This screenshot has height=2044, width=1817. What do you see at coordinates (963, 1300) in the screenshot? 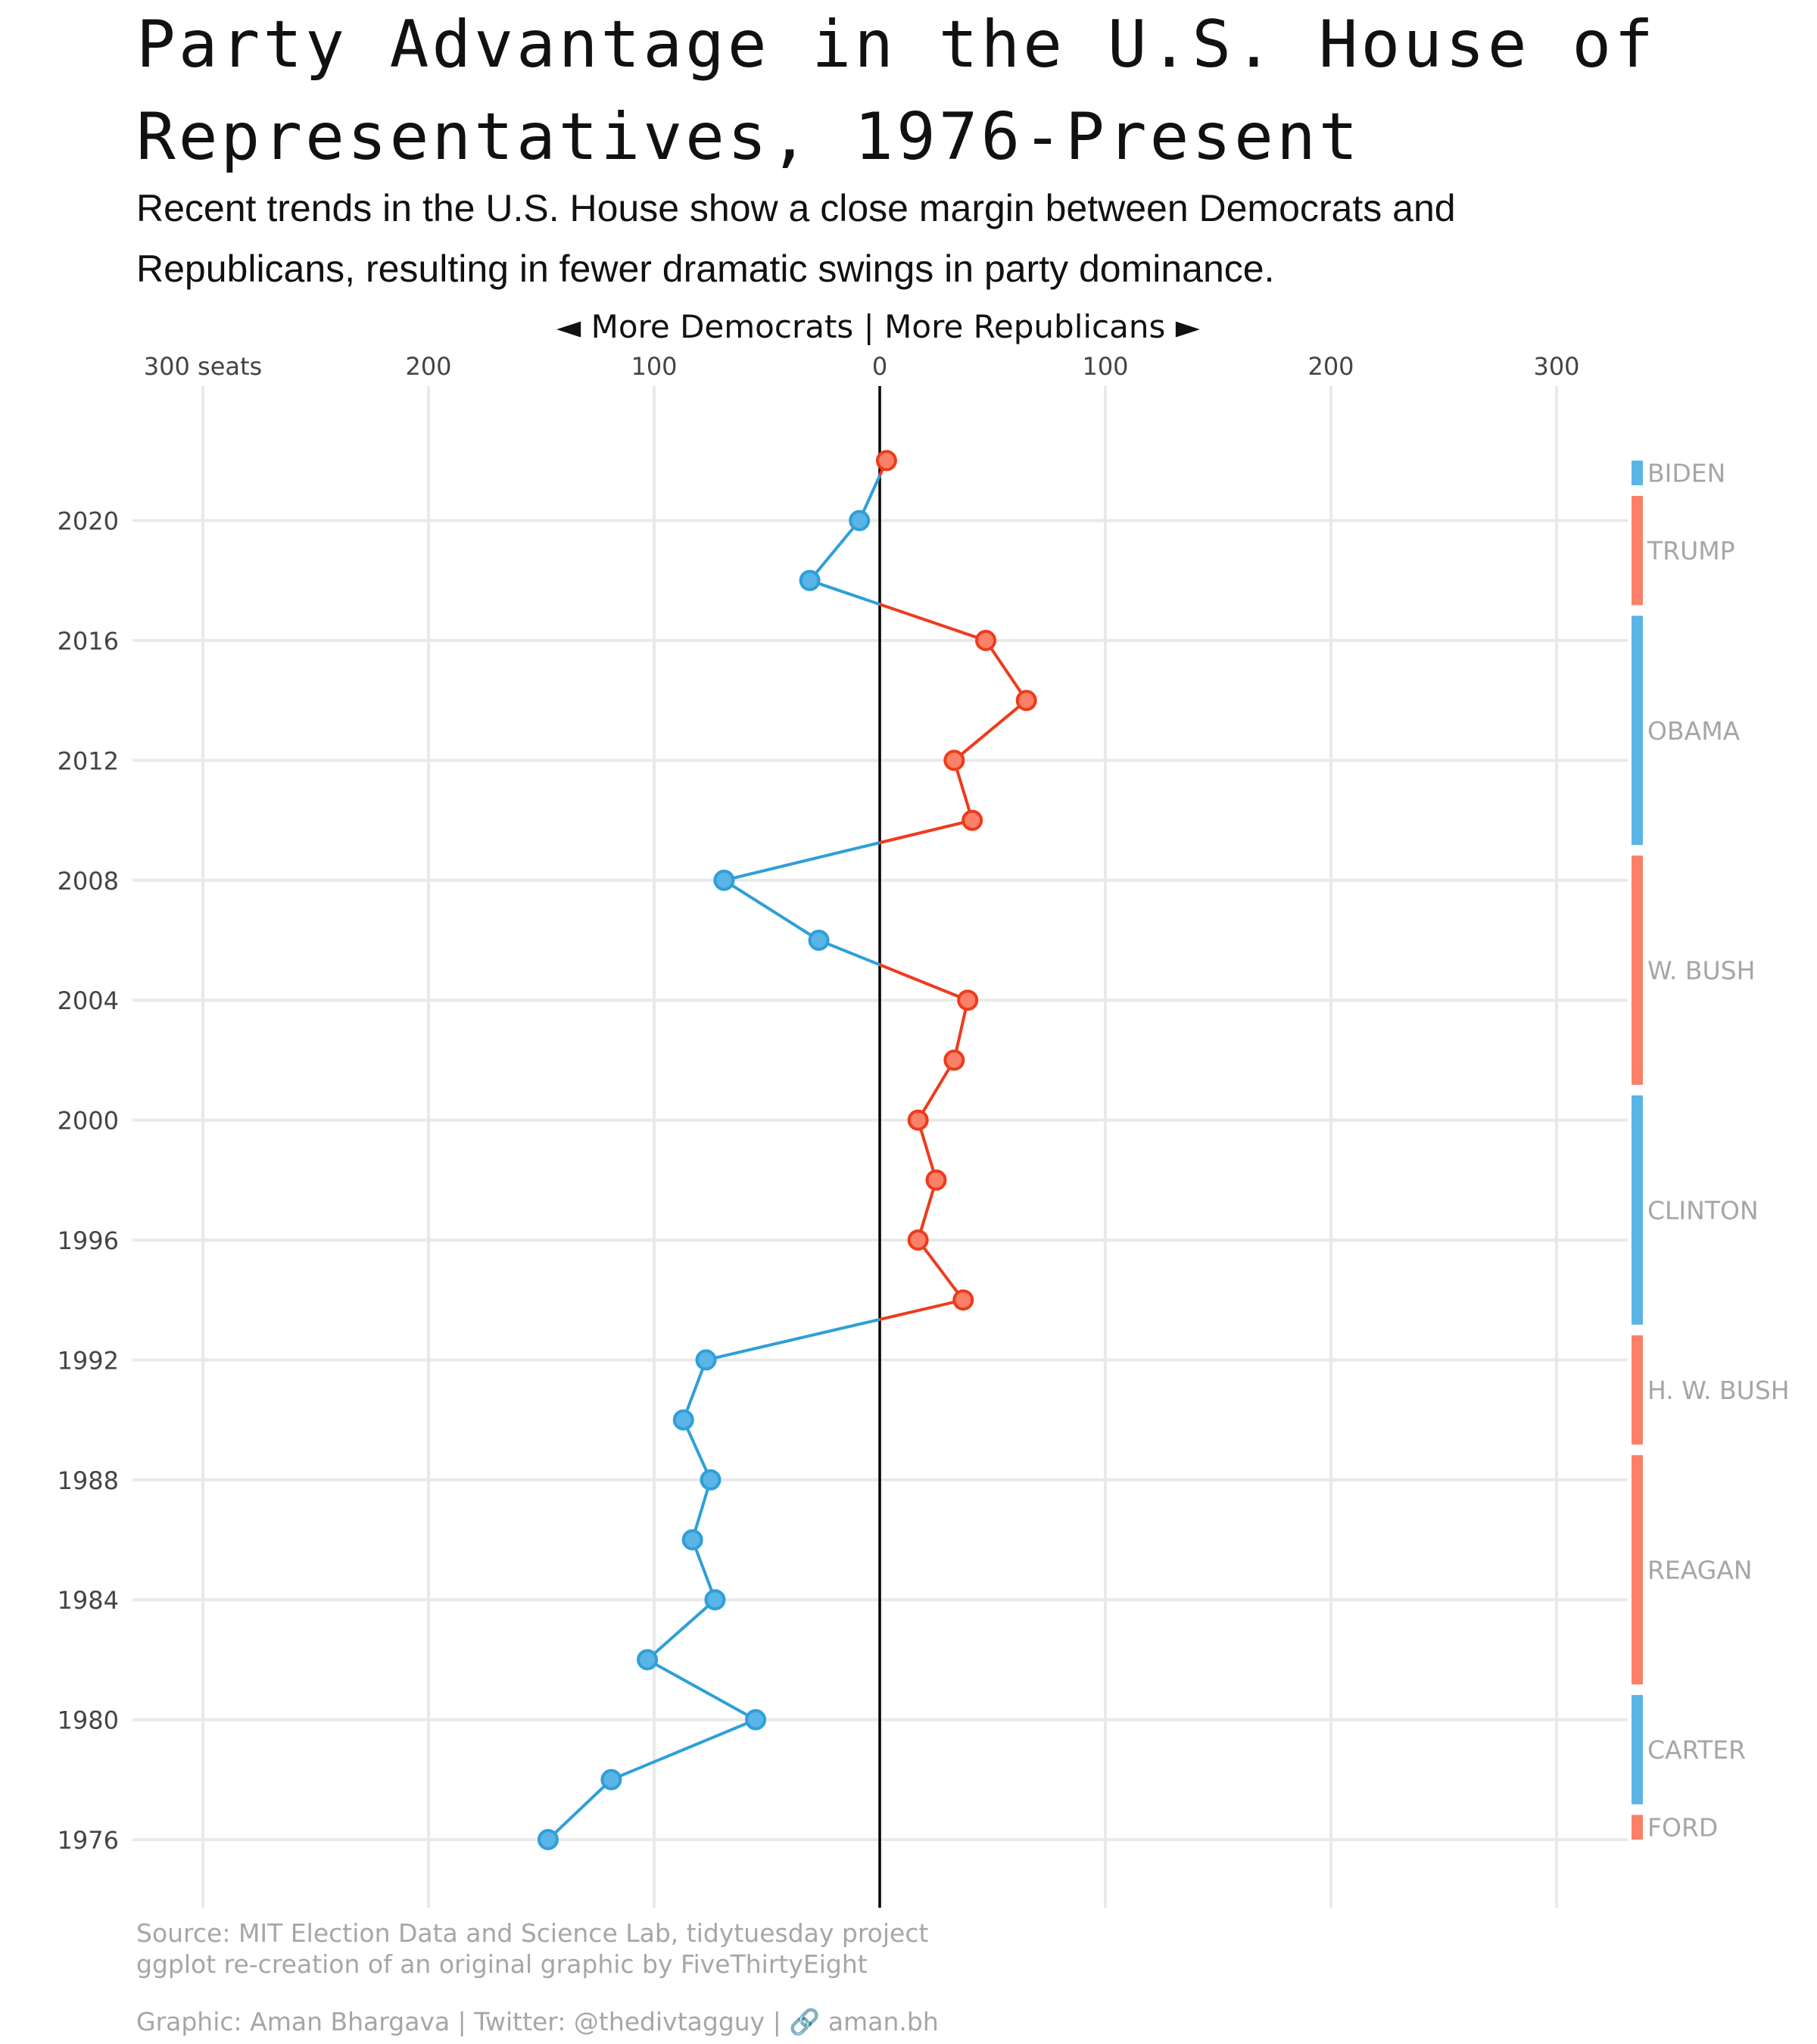
I see `data-point-1994` at bounding box center [963, 1300].